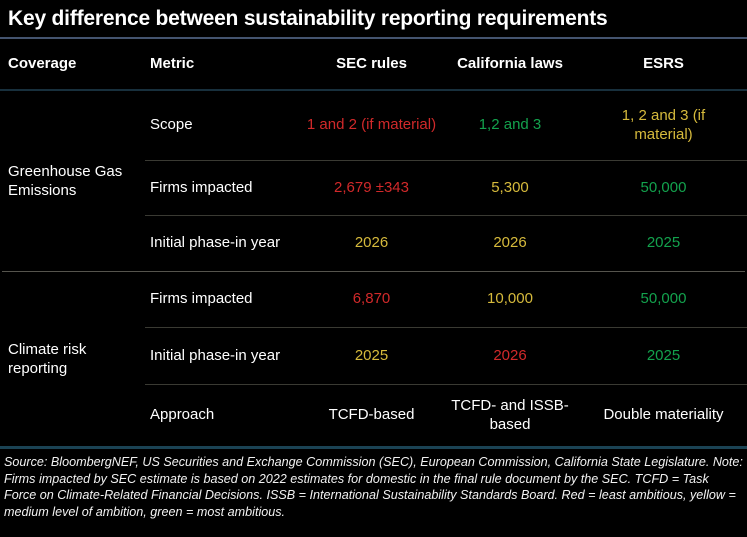 The image size is (747, 537). What do you see at coordinates (172, 63) in the screenshot?
I see `column-header-metric: Metric` at bounding box center [172, 63].